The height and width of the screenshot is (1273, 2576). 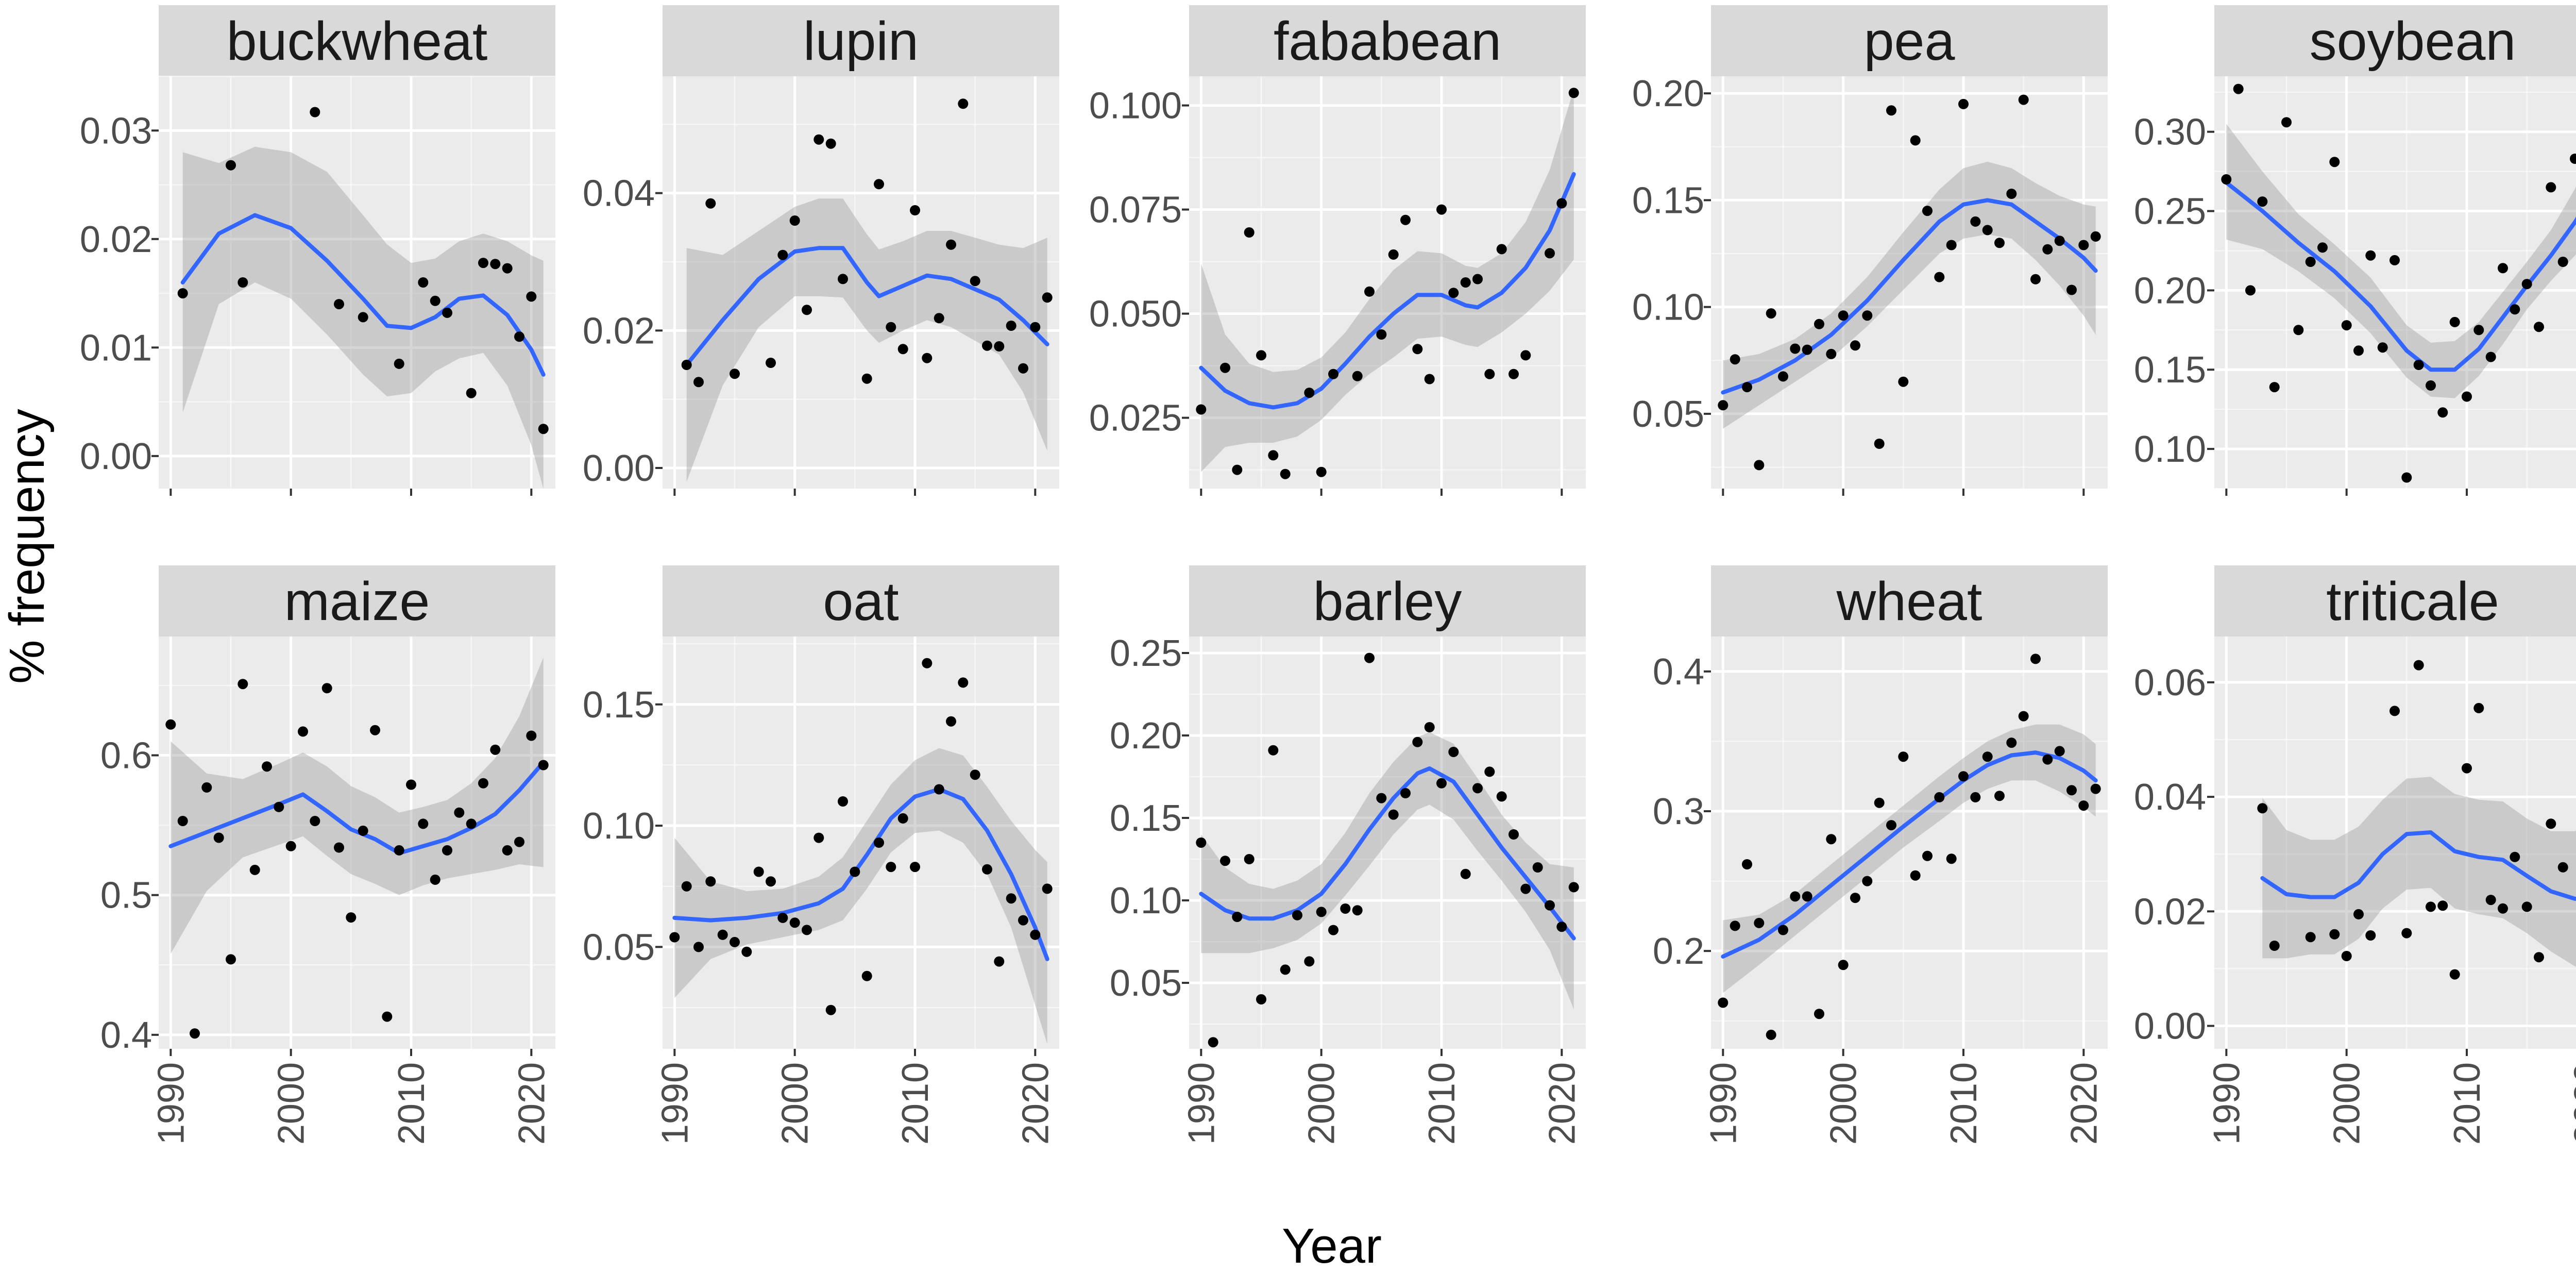 I want to click on facet-strip-label: buckwheat, so click(x=357, y=41).